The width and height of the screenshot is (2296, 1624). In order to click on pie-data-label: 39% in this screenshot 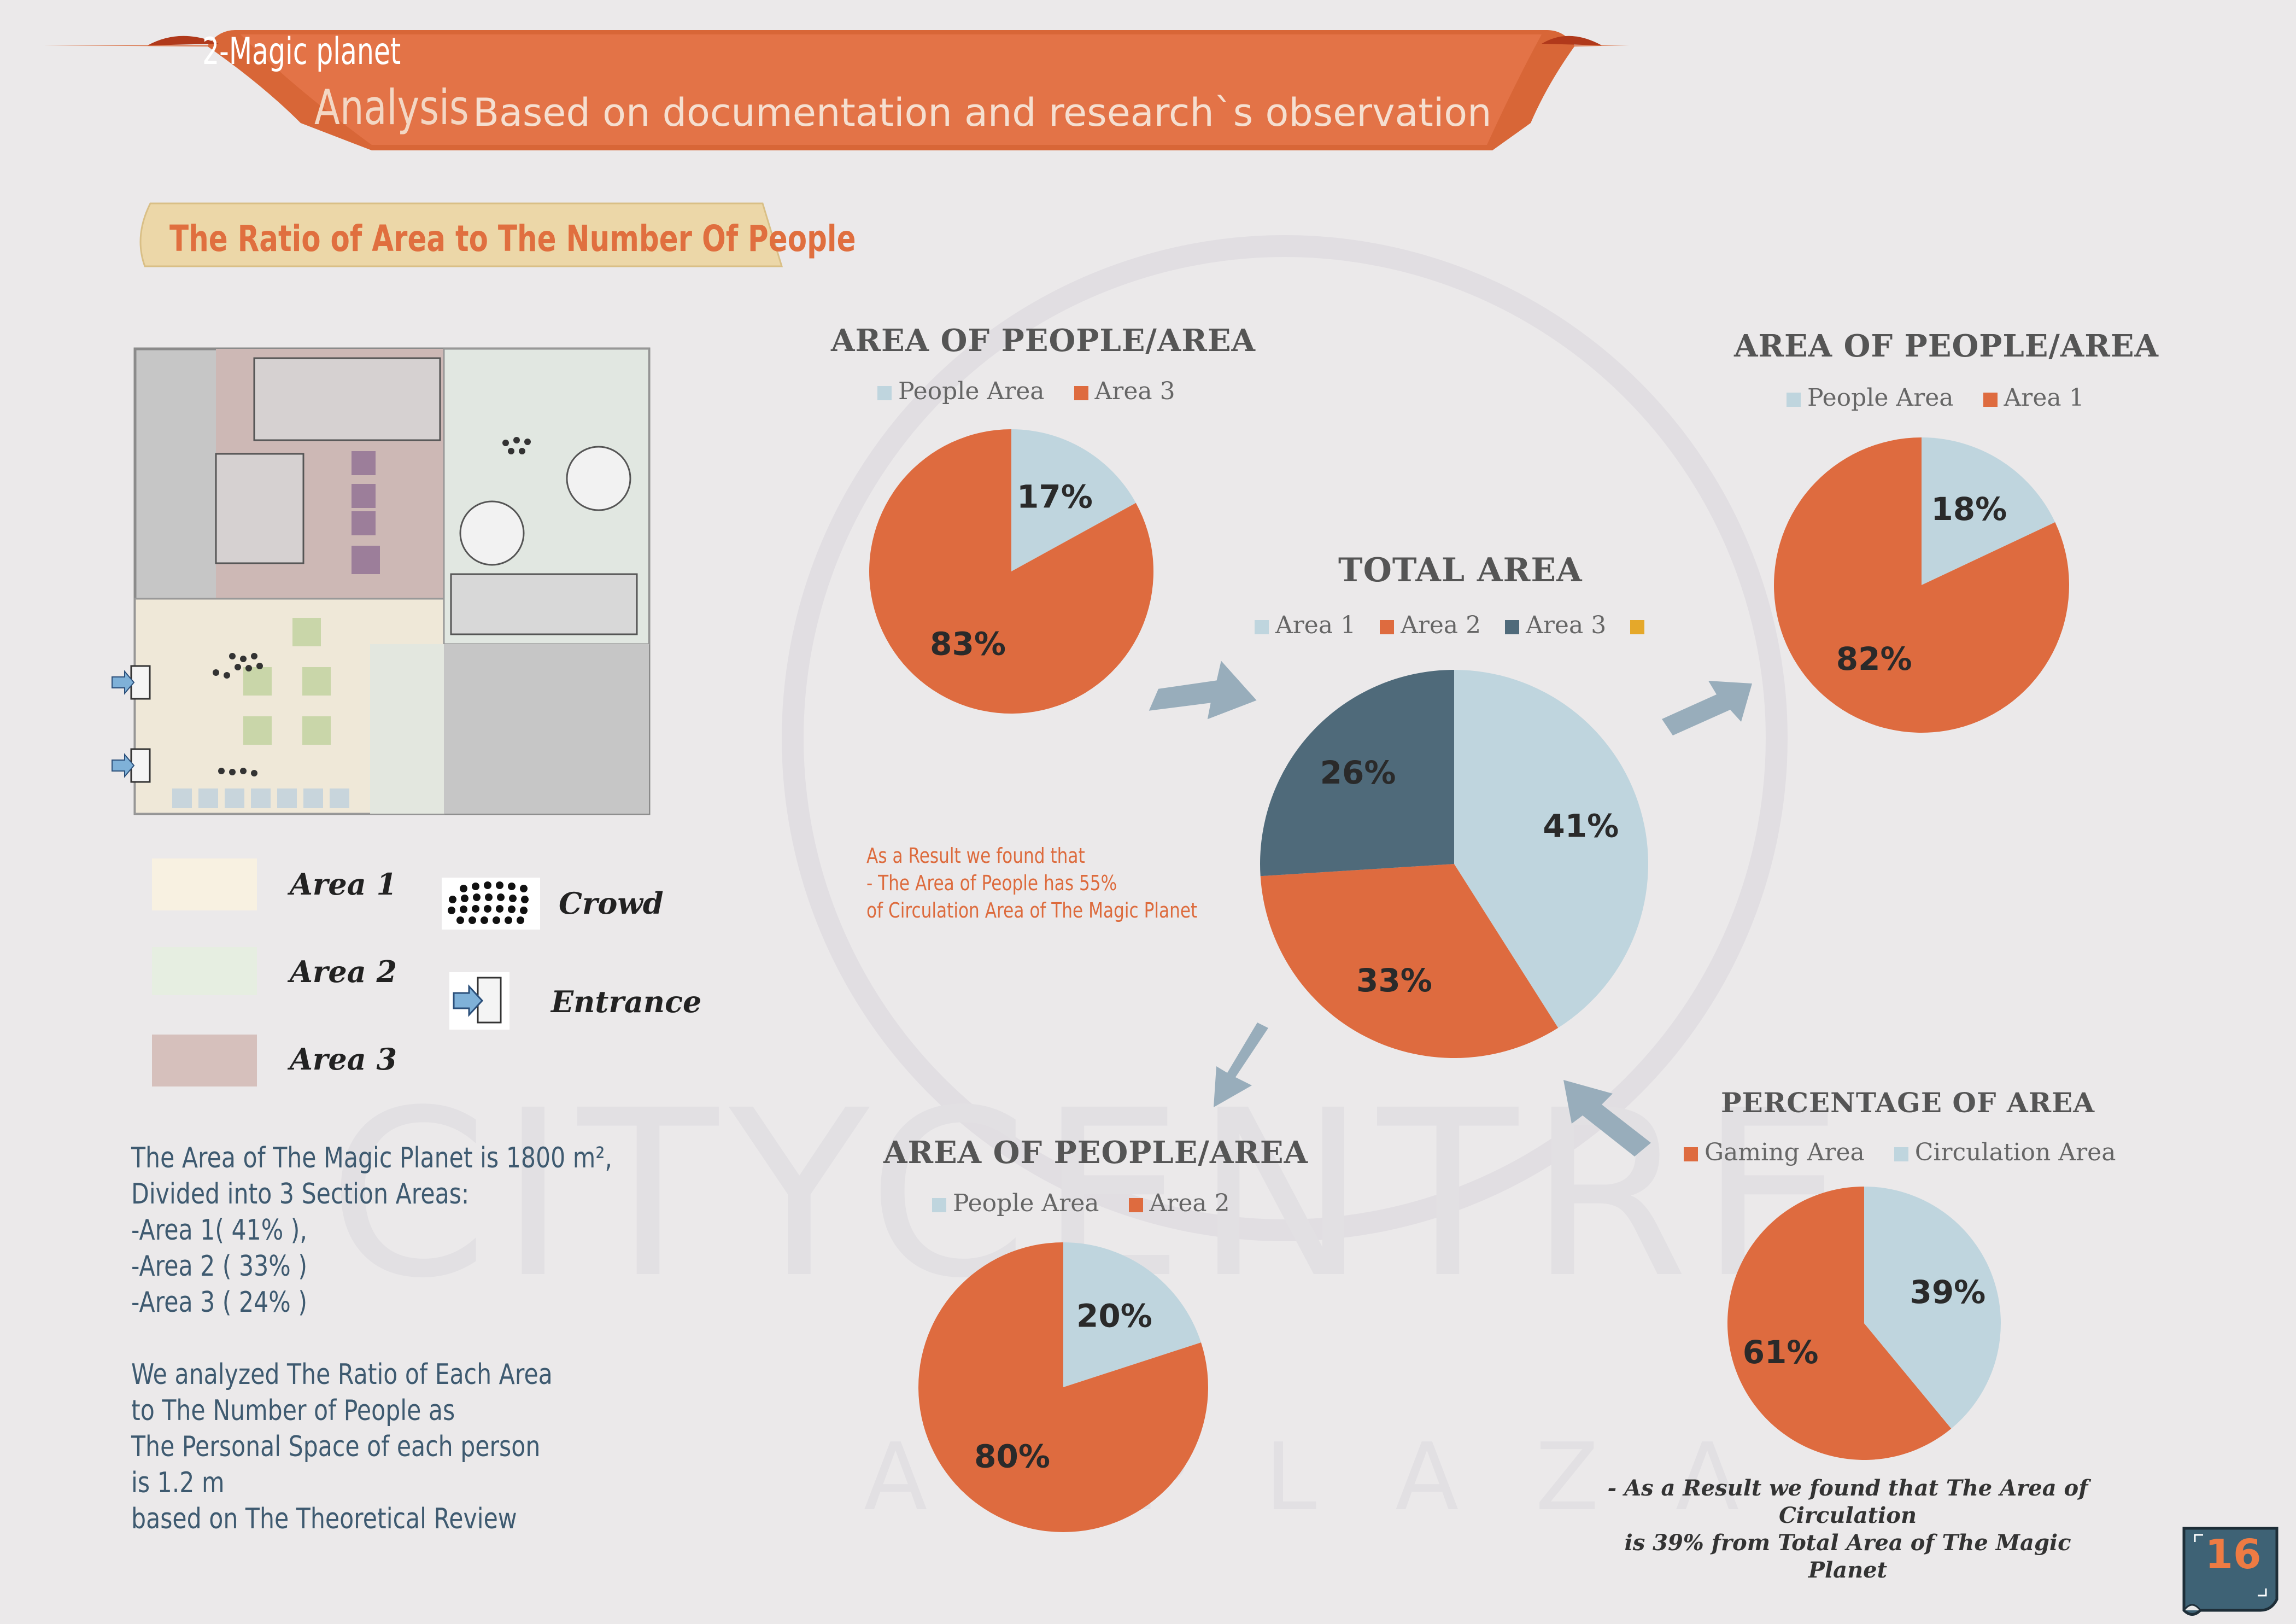, I will do `click(1947, 1292)`.